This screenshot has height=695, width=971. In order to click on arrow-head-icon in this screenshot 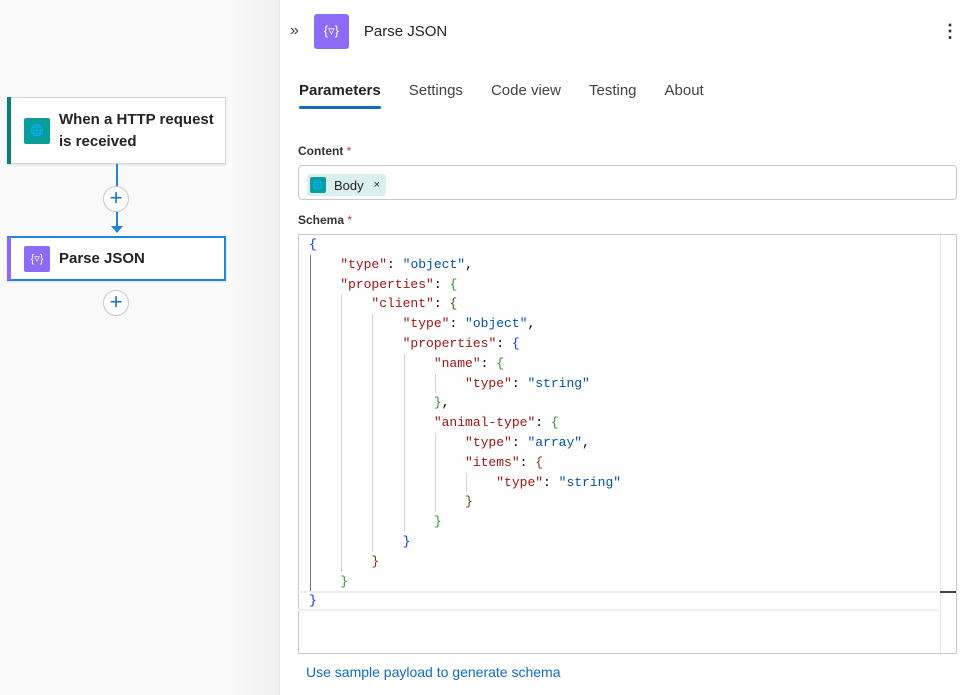, I will do `click(117, 229)`.